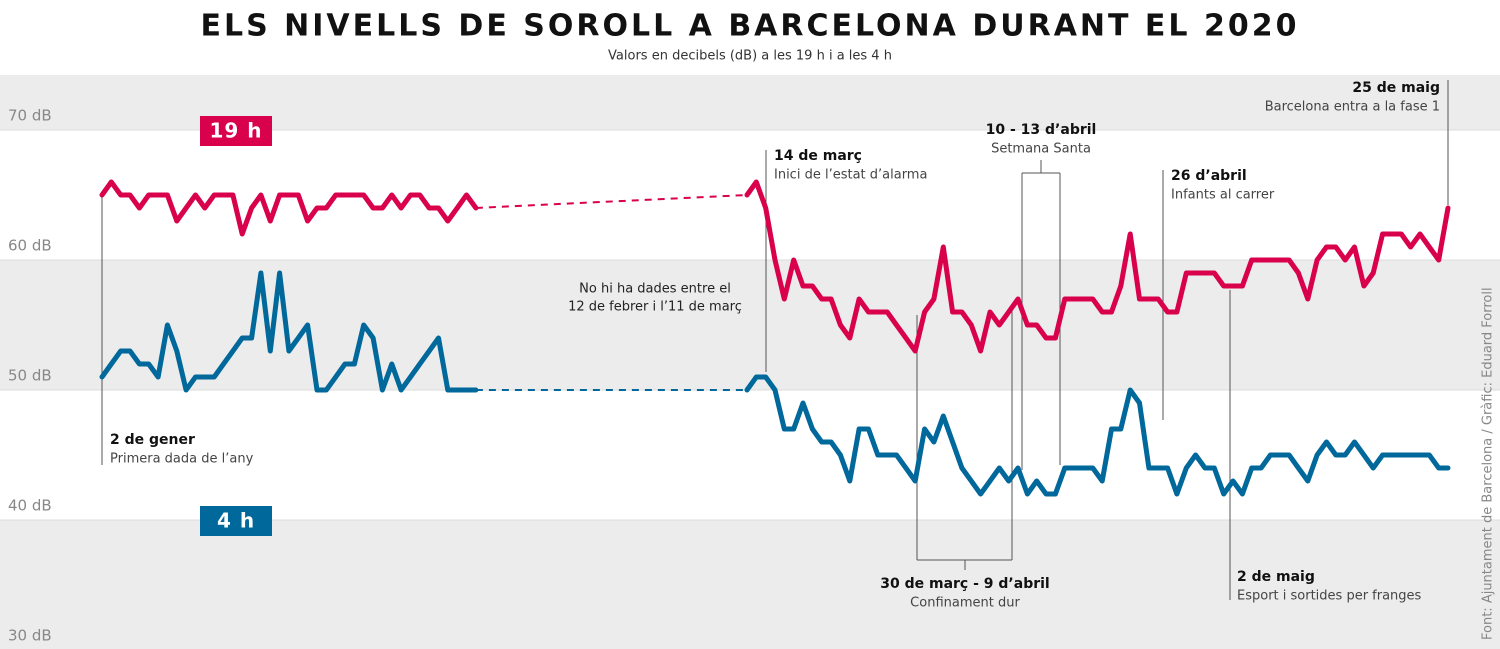 This screenshot has width=1500, height=649. I want to click on y-tick-label: 40 dB, so click(30, 506).